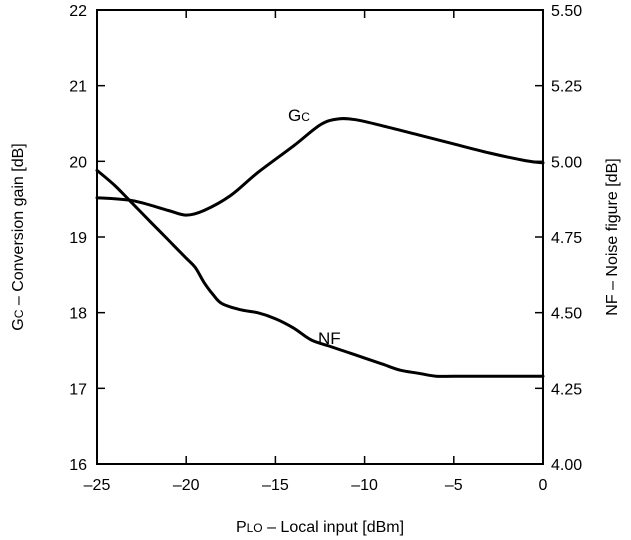 This screenshot has width=631, height=540. What do you see at coordinates (78, 11) in the screenshot?
I see `y-left-tick-label: 22` at bounding box center [78, 11].